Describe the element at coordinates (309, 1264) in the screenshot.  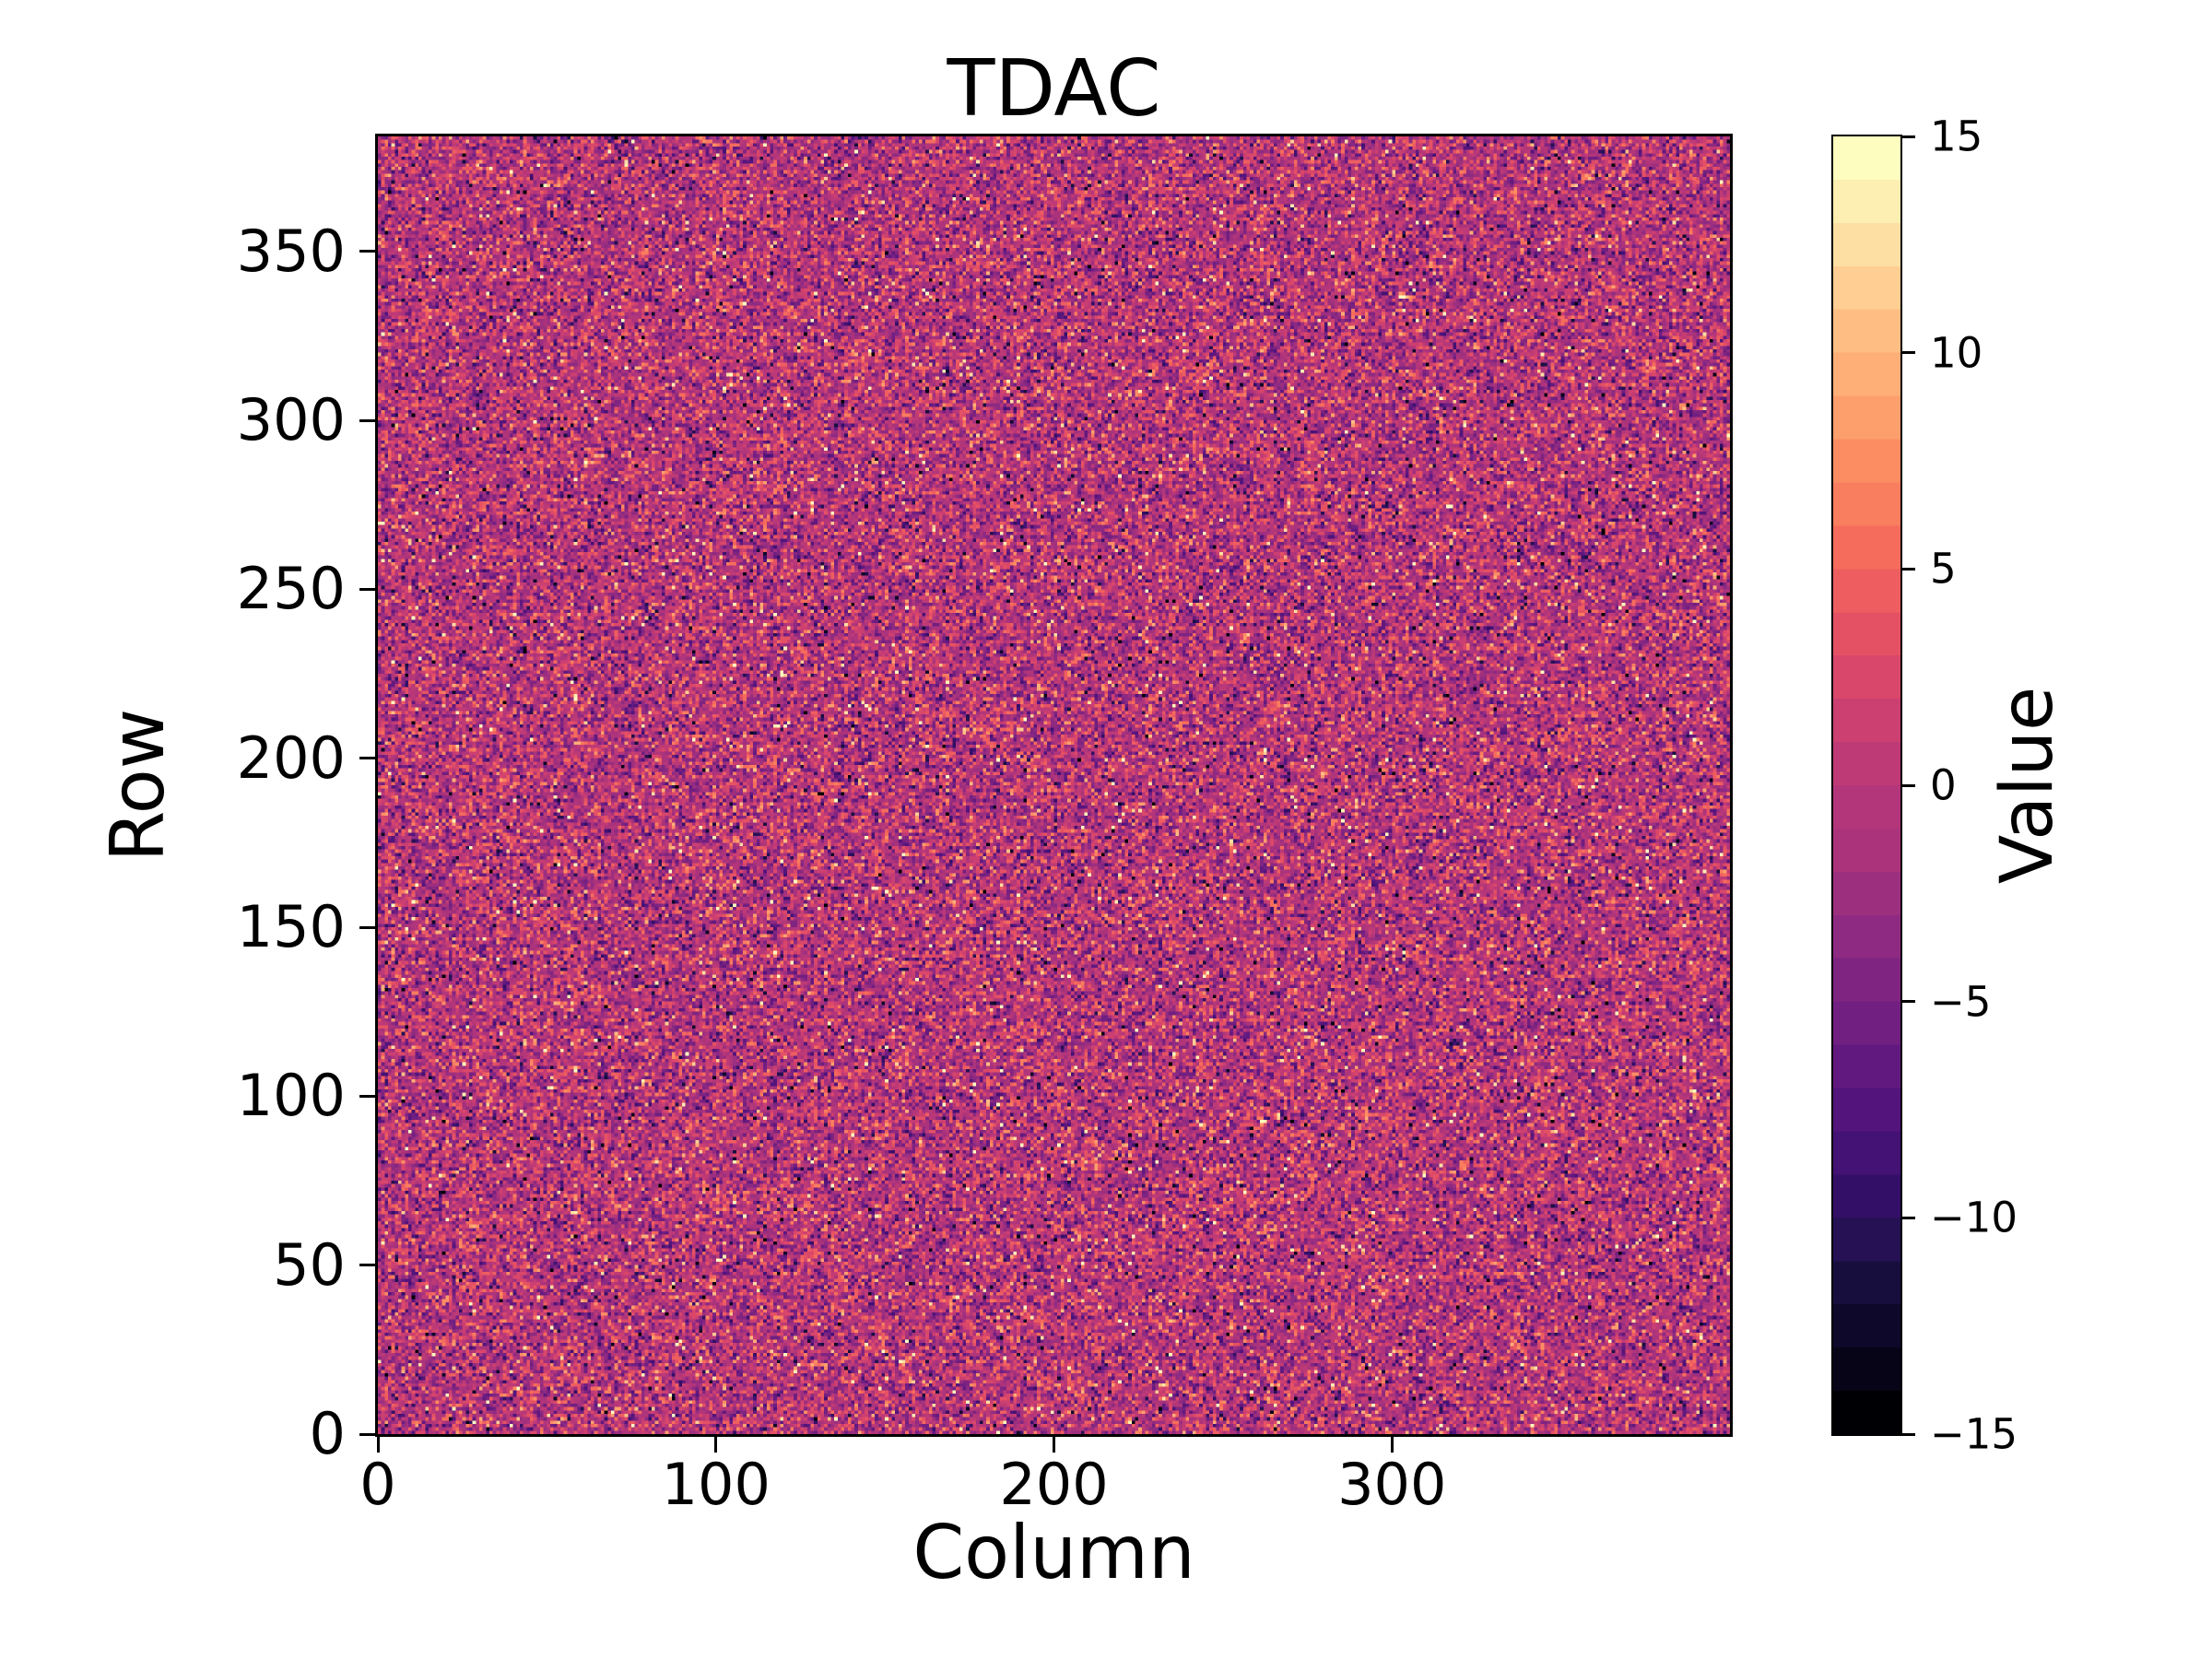
I see `y-tick-label: 50` at that location.